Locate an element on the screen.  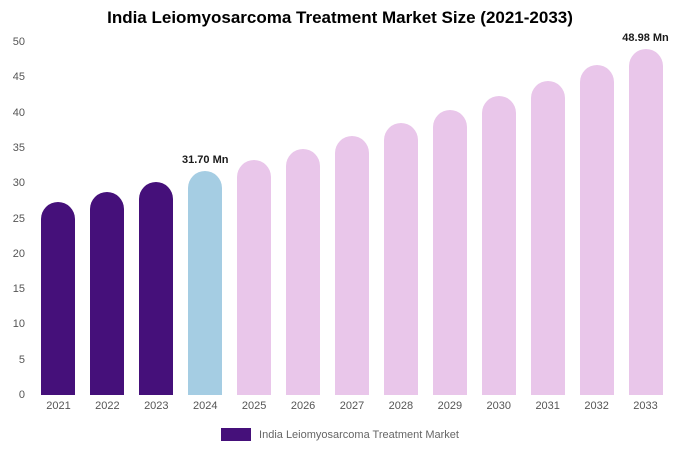
bar-2029 is located at coordinates (449, 252).